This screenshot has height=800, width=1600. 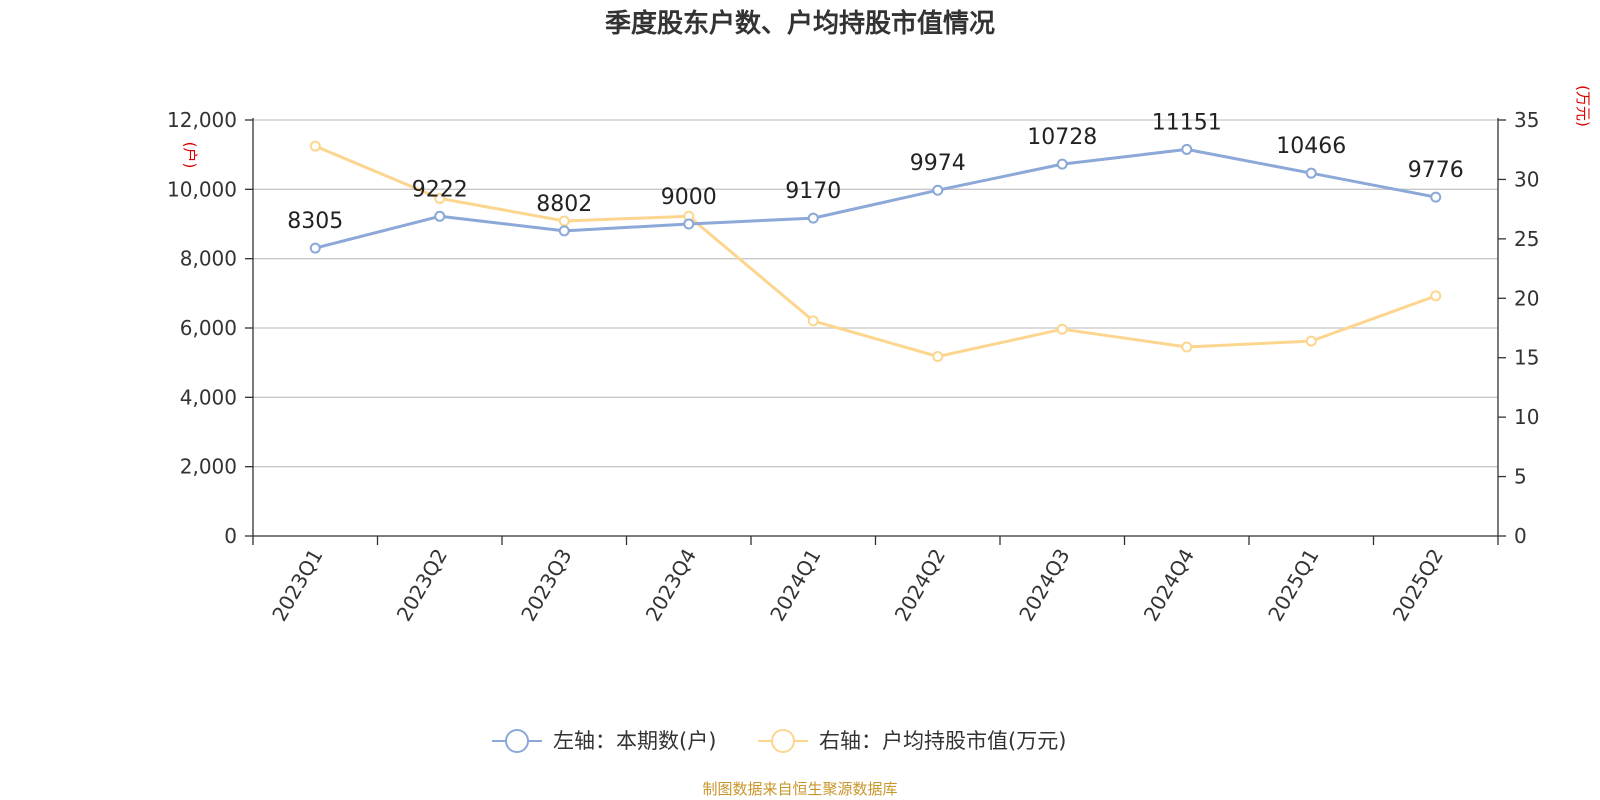 What do you see at coordinates (230, 536) in the screenshot?
I see `left-tick-label: 0` at bounding box center [230, 536].